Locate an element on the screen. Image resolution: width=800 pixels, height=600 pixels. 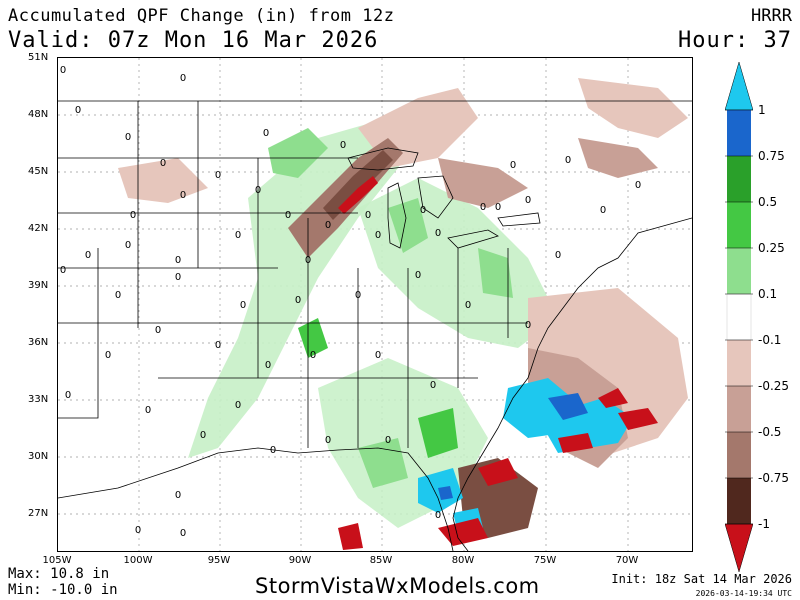
pink-area-canada is located at coordinates (633, 108).